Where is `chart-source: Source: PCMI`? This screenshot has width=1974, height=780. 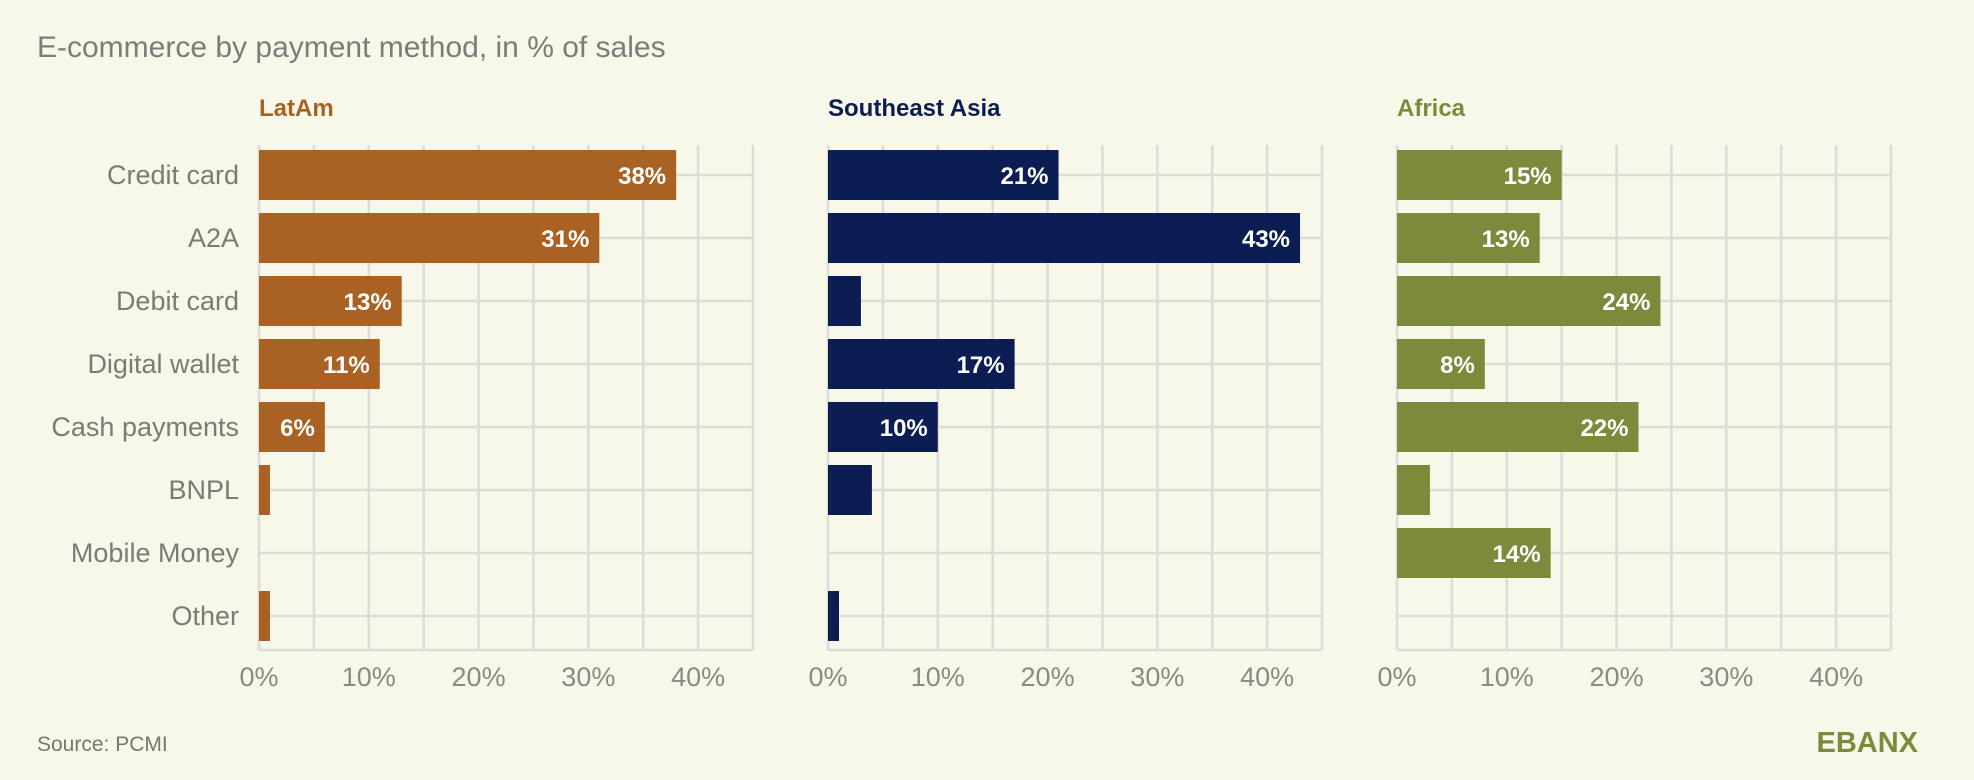
chart-source: Source: PCMI is located at coordinates (102, 744).